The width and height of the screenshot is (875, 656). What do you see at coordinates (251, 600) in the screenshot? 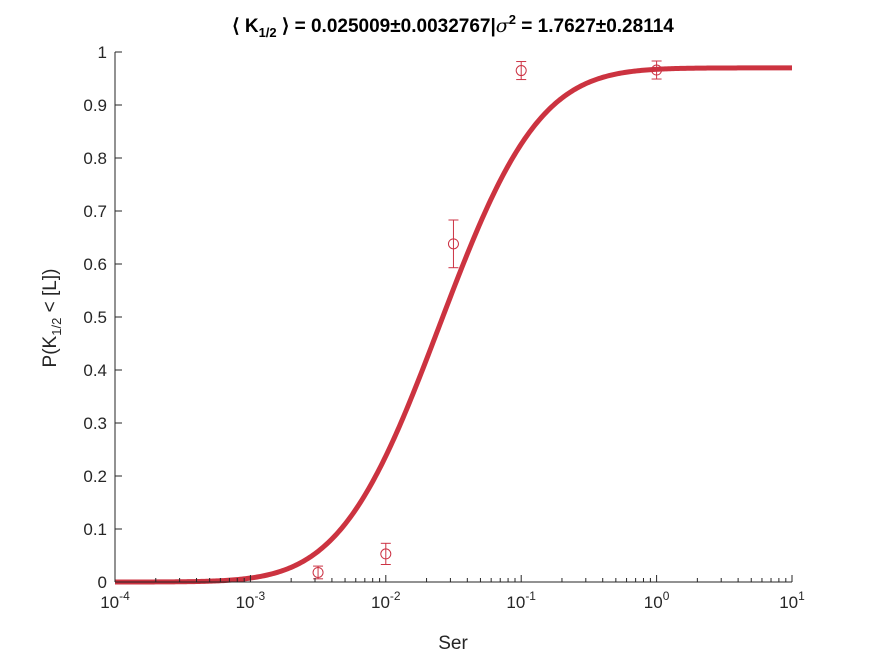
I see `x-tick-label: 10⁻³` at bounding box center [251, 600].